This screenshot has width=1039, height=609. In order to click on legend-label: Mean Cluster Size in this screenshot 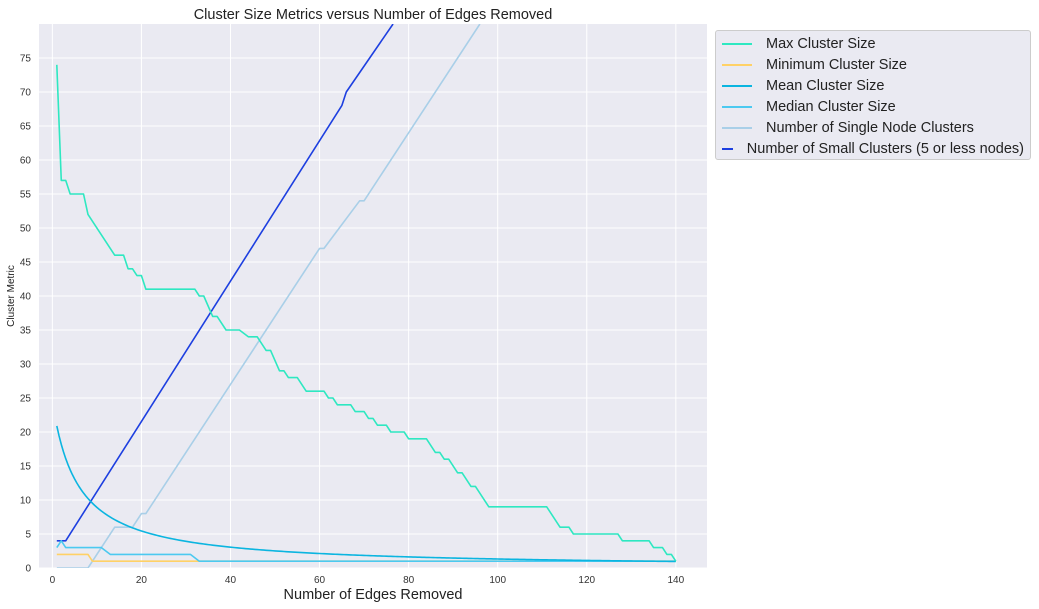, I will do `click(825, 85)`.